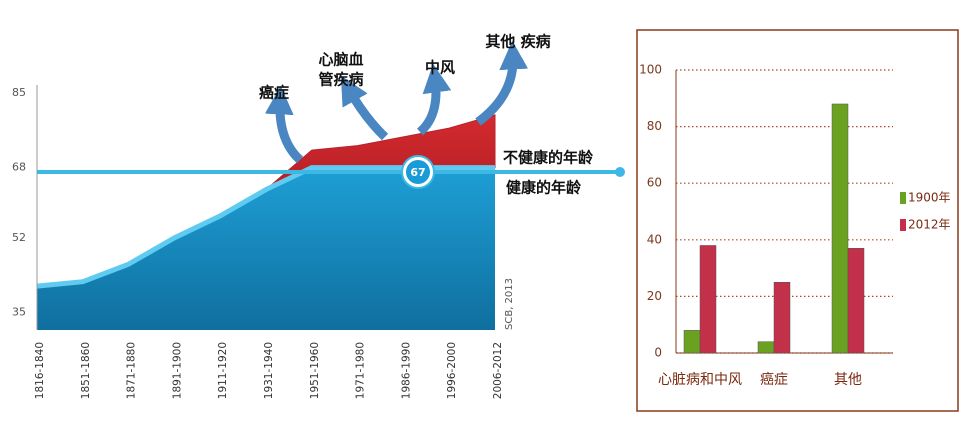 This screenshot has width=966, height=442. Describe the element at coordinates (654, 296) in the screenshot. I see `y-tick-label: 20` at that location.